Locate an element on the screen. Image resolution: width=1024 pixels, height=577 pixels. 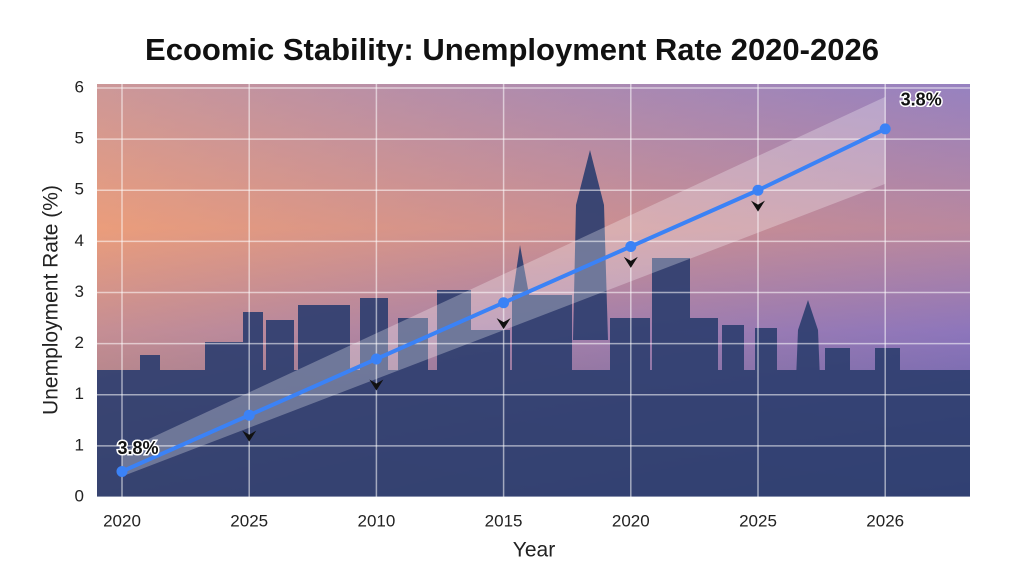
y-tick-label: 2 is located at coordinates (79, 342).